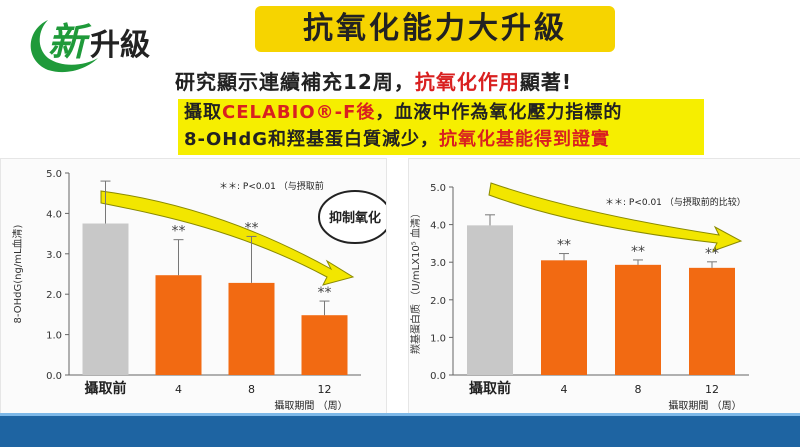 The width and height of the screenshot is (800, 447). Describe the element at coordinates (400, 431) in the screenshot. I see `footer-bar` at that location.